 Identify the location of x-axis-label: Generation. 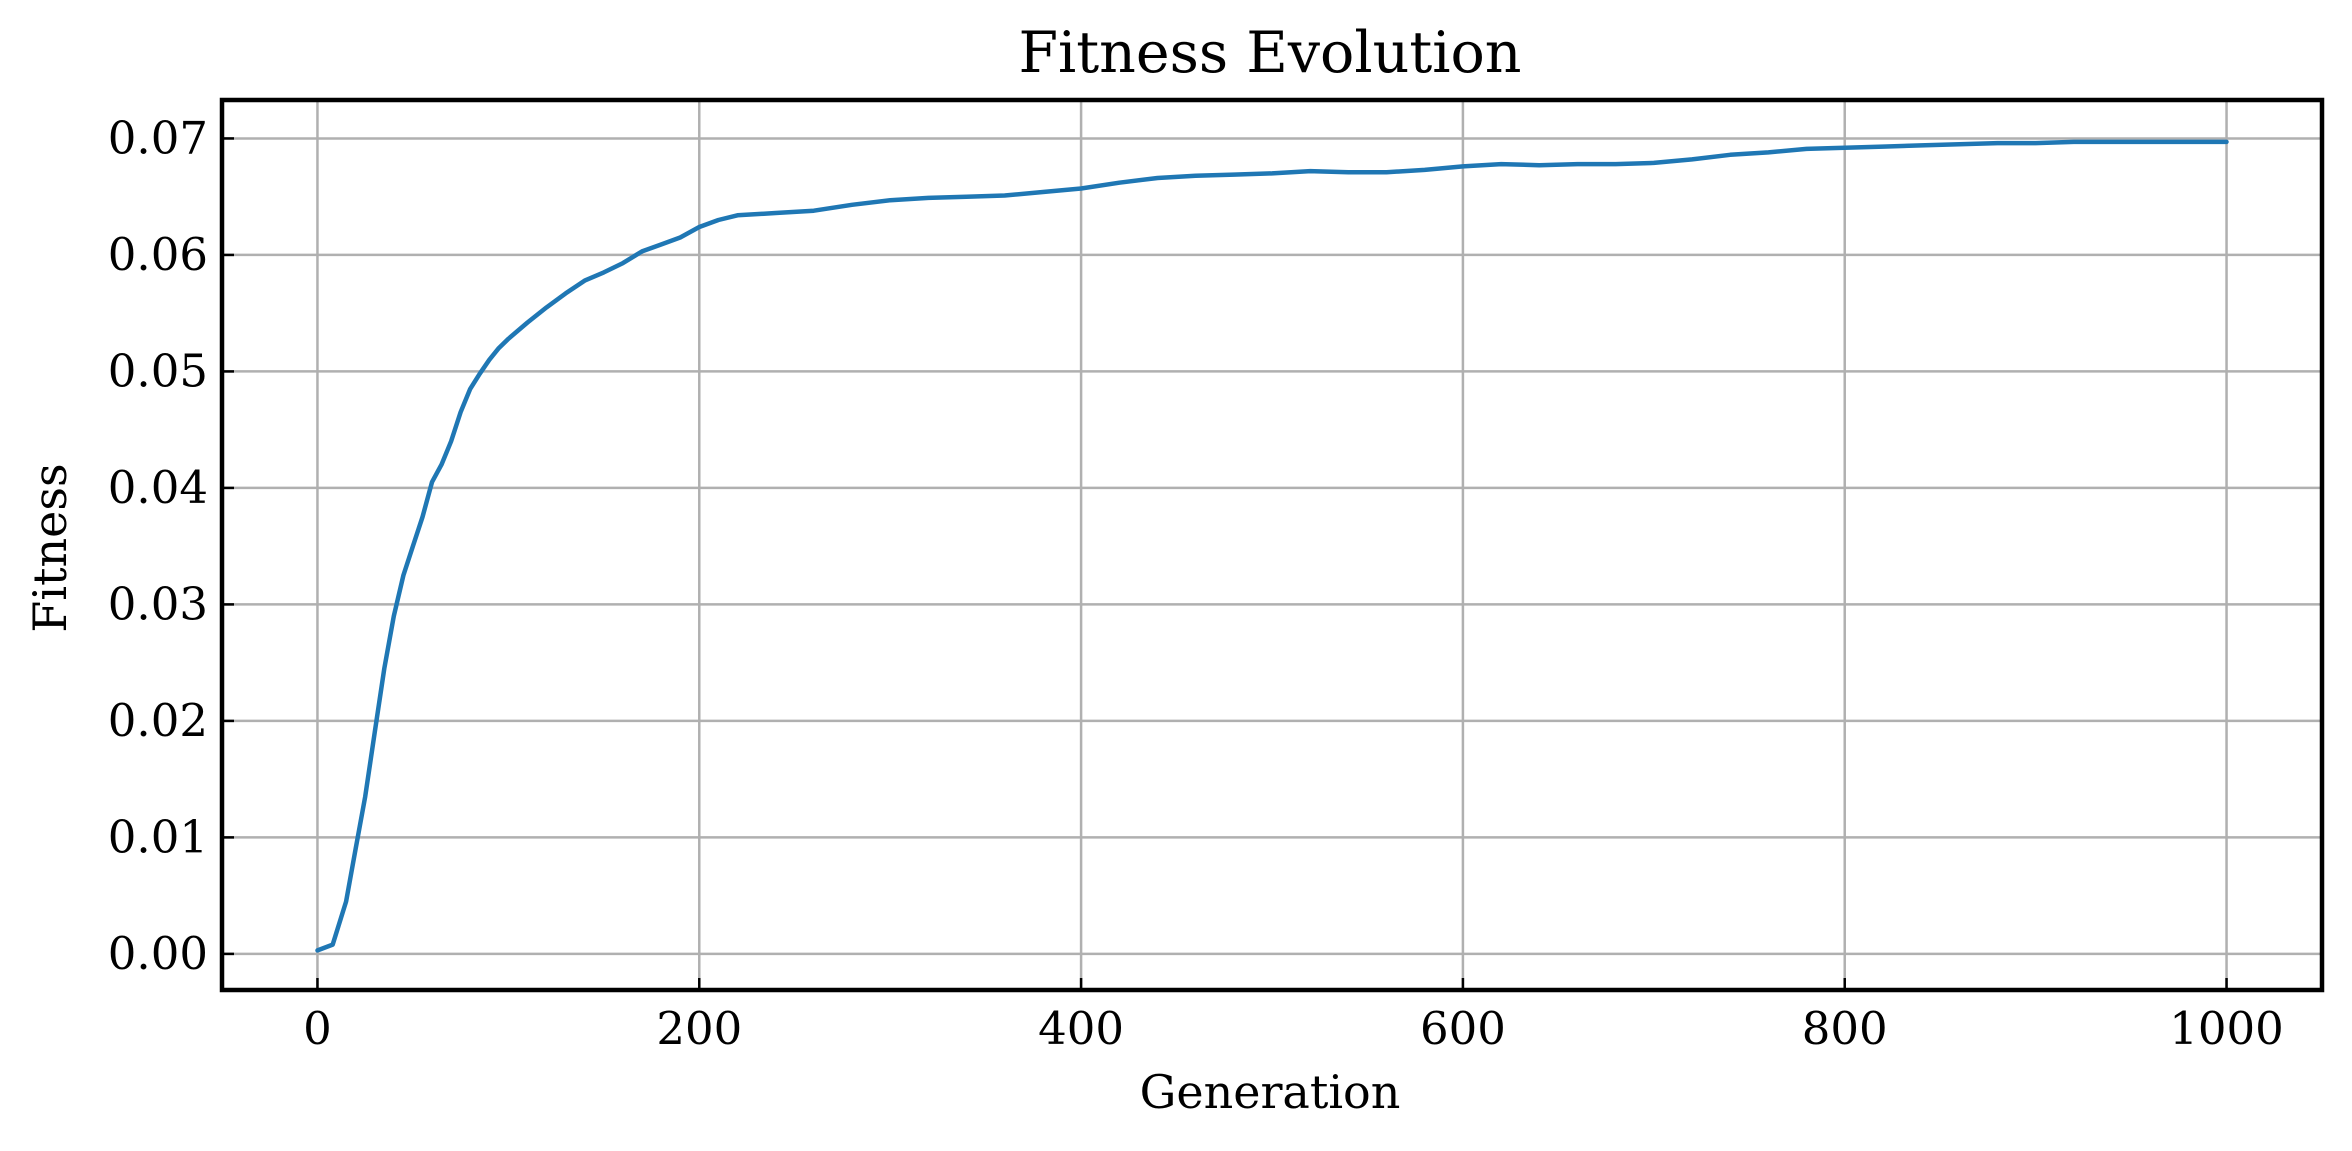
(1270, 1092).